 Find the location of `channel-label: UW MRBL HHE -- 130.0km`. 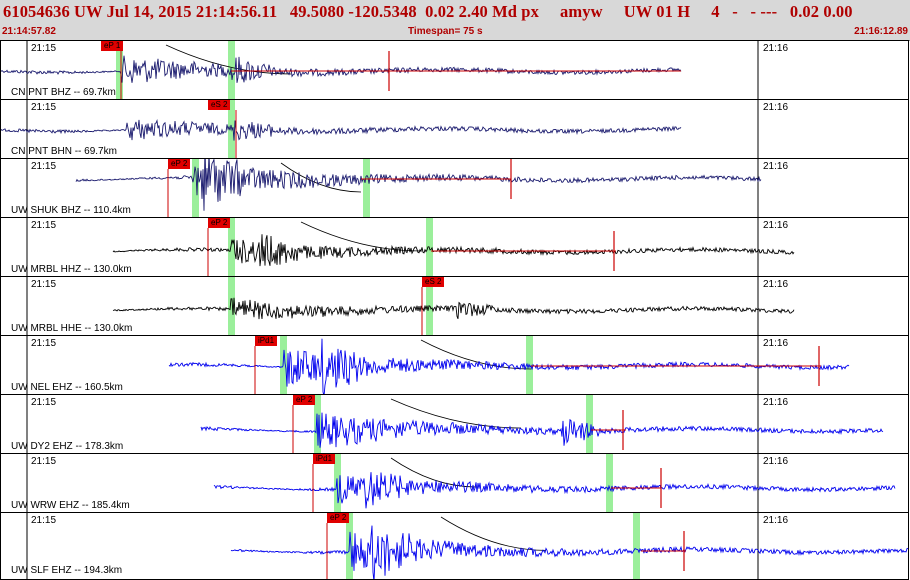

channel-label: UW MRBL HHE -- 130.0km is located at coordinates (72, 328).